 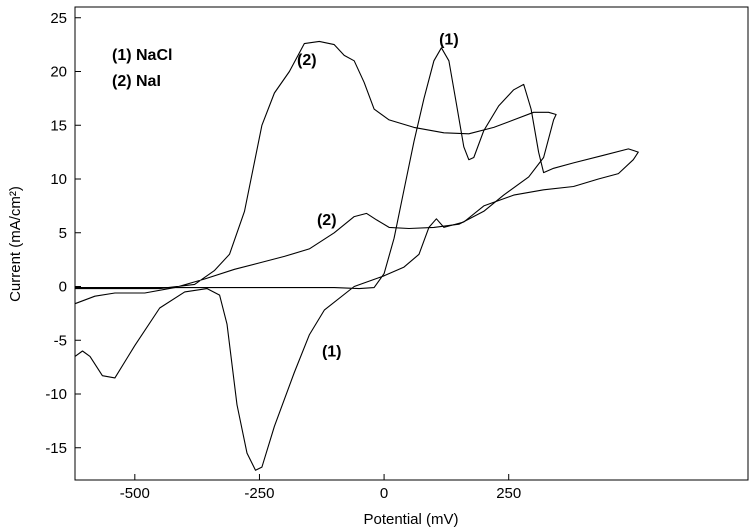 I want to click on curve-label-3: (1), so click(x=332, y=351).